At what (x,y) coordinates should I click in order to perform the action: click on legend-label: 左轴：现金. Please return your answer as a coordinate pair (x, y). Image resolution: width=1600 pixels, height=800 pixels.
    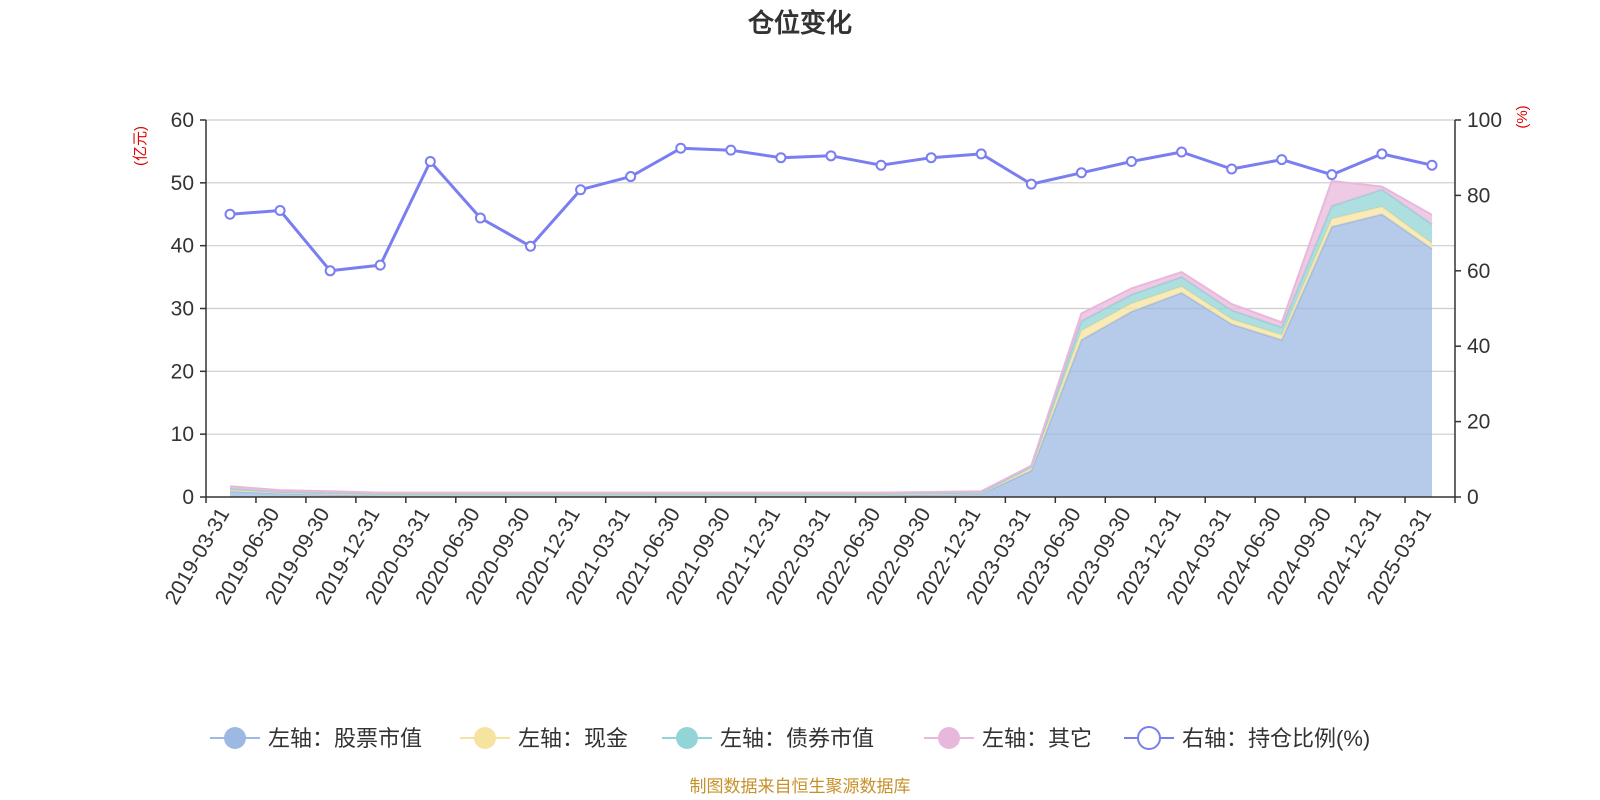
    Looking at the image, I should click on (573, 738).